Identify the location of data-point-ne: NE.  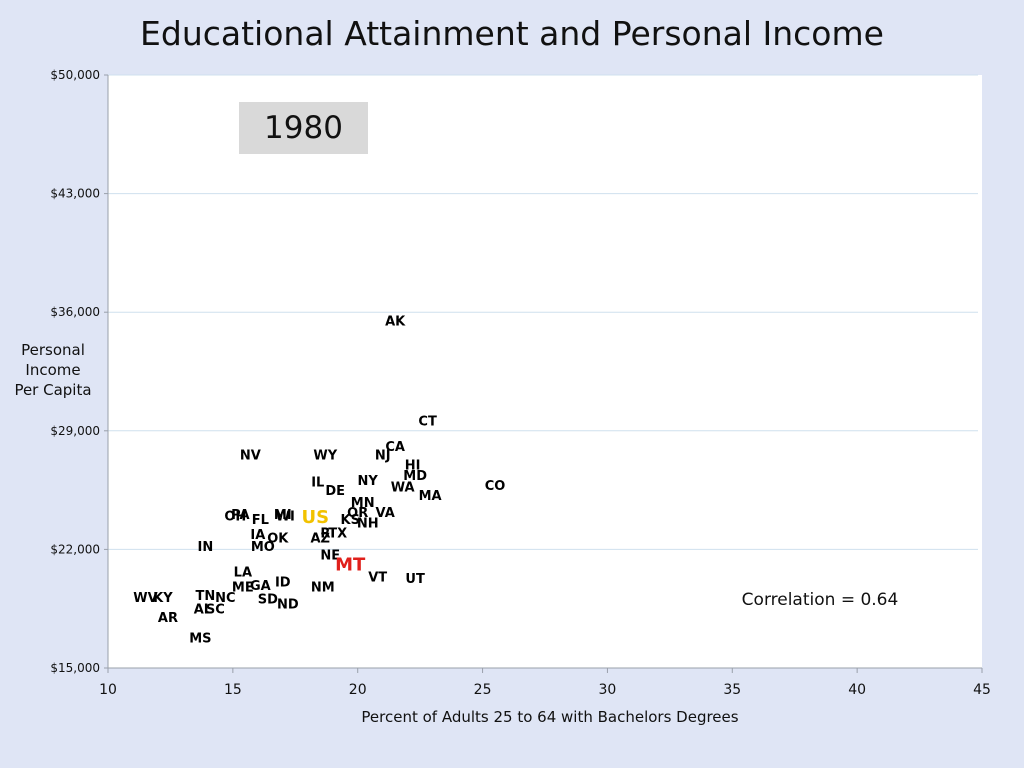
(330, 555).